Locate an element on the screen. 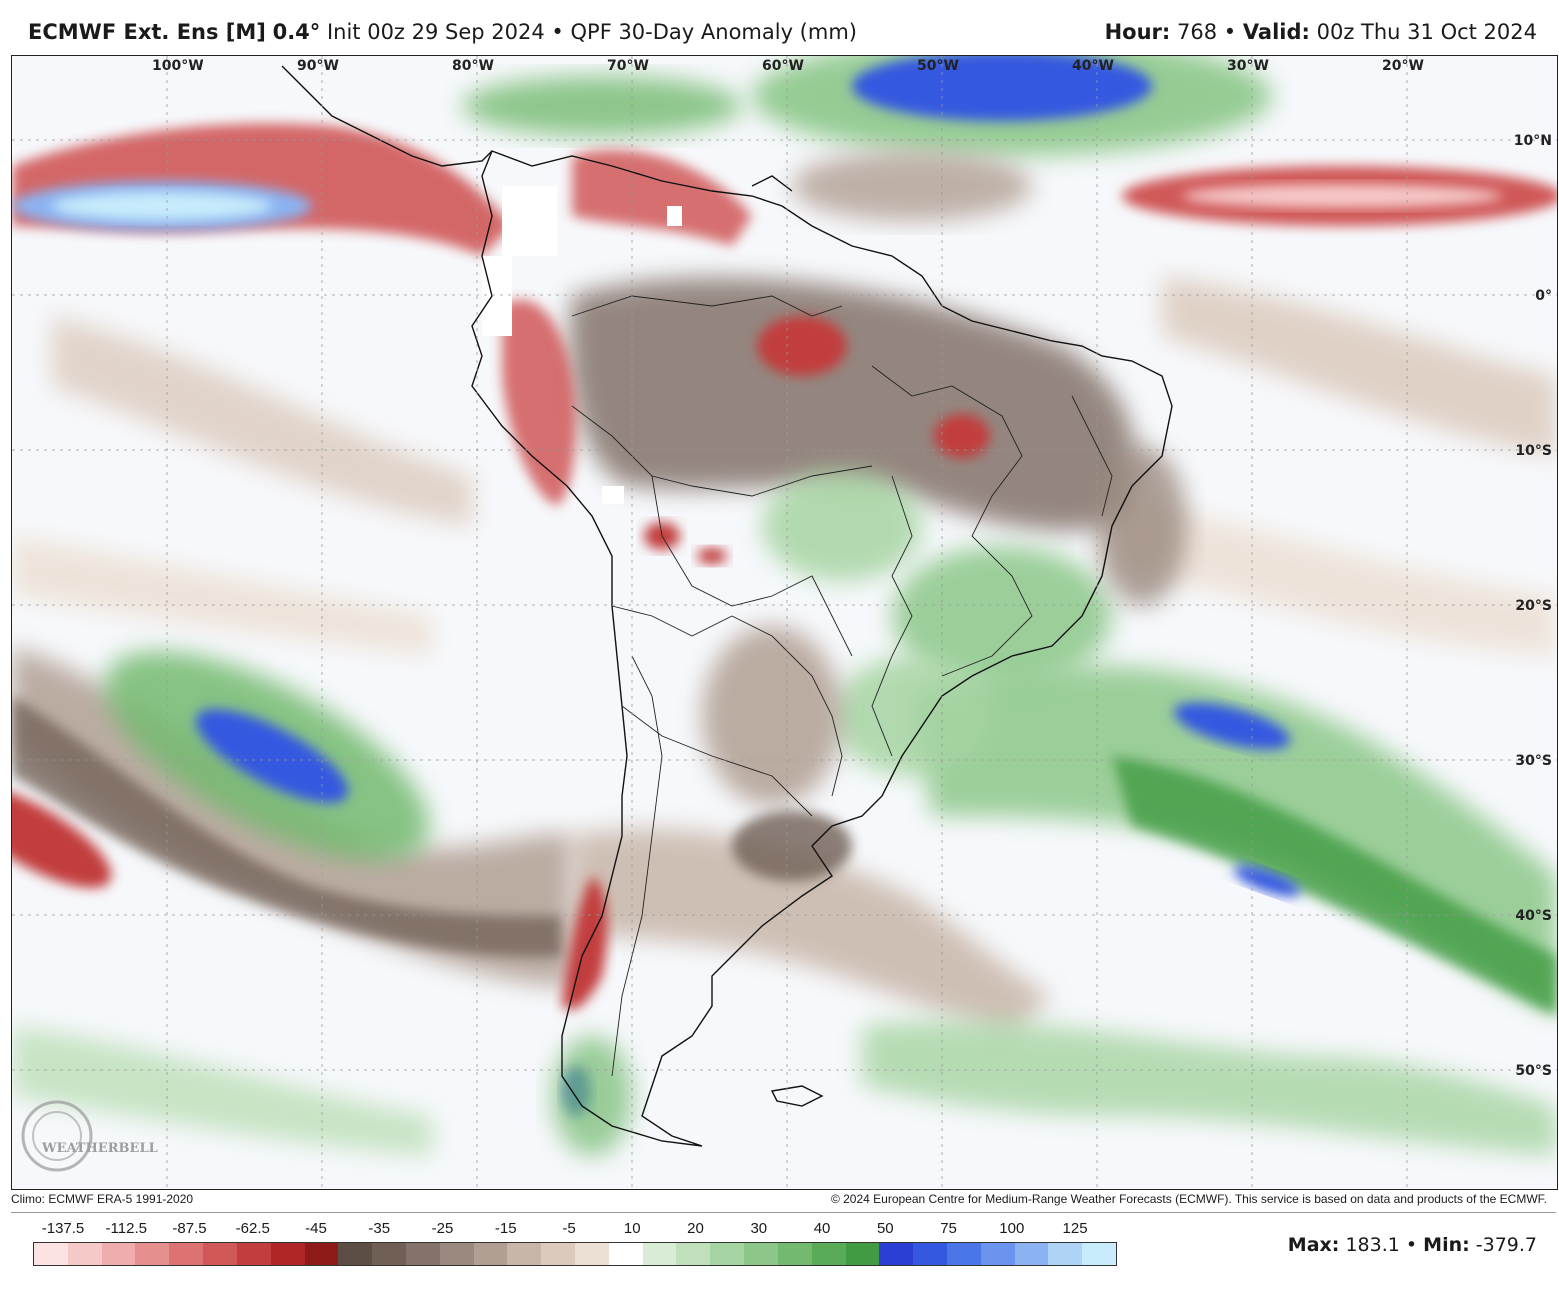  max-label: Max: is located at coordinates (1313, 1245).